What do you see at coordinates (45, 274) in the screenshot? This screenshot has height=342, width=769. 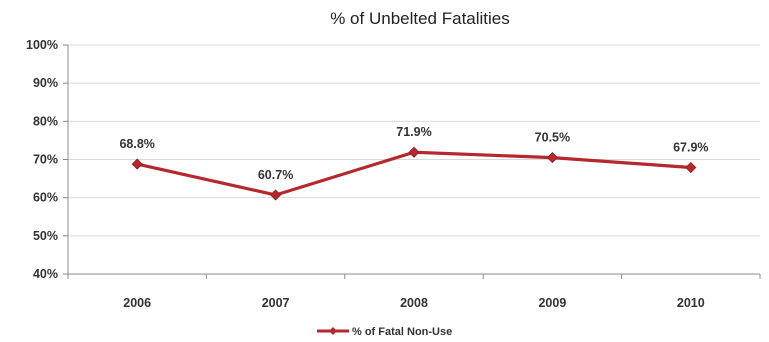 I see `y-tick-label-40: 40%` at bounding box center [45, 274].